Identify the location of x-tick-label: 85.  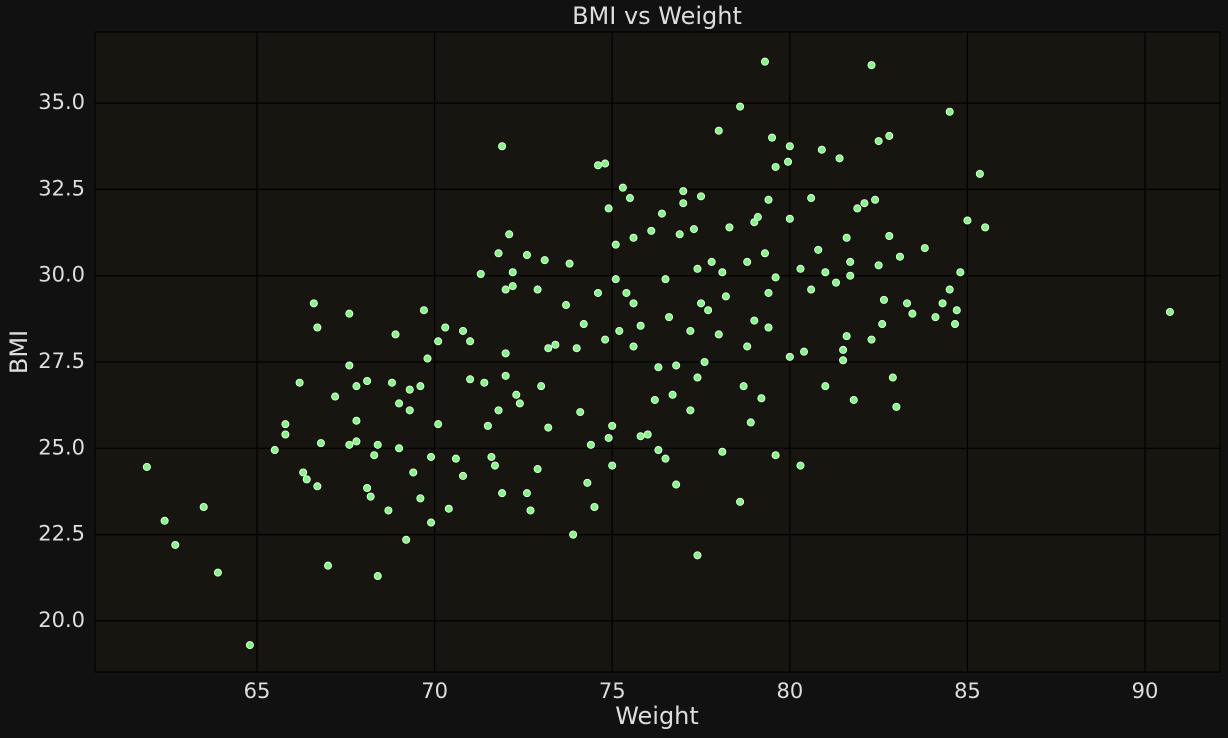
(967, 691).